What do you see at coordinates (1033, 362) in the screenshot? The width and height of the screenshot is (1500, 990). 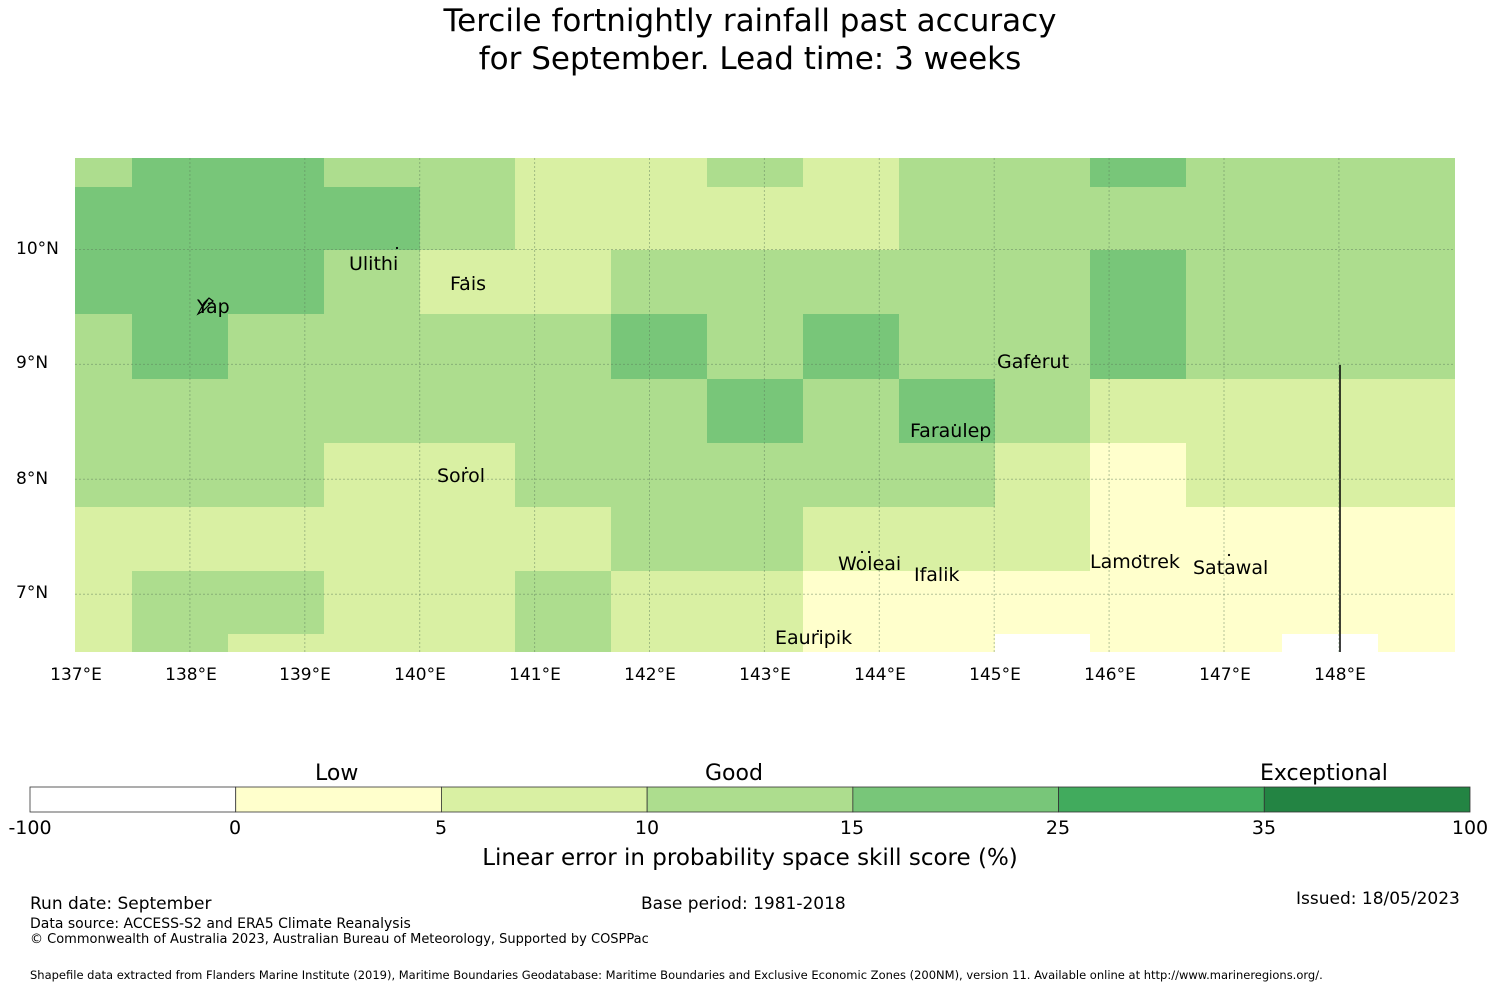 I see `place-label-gaferut: Gaferut` at bounding box center [1033, 362].